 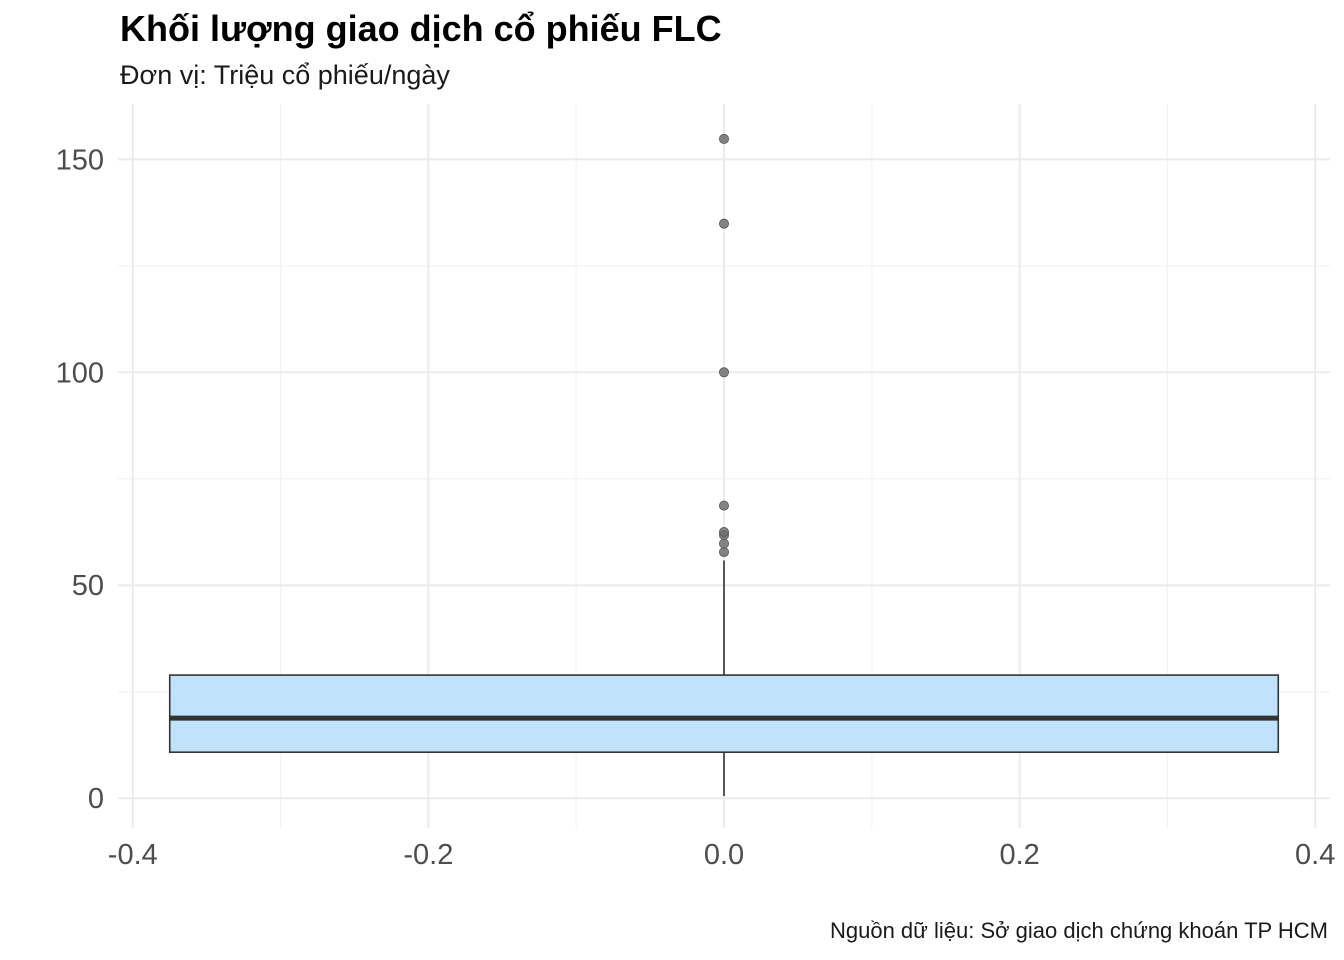 What do you see at coordinates (1315, 855) in the screenshot?
I see `x-tick-label: 0.4` at bounding box center [1315, 855].